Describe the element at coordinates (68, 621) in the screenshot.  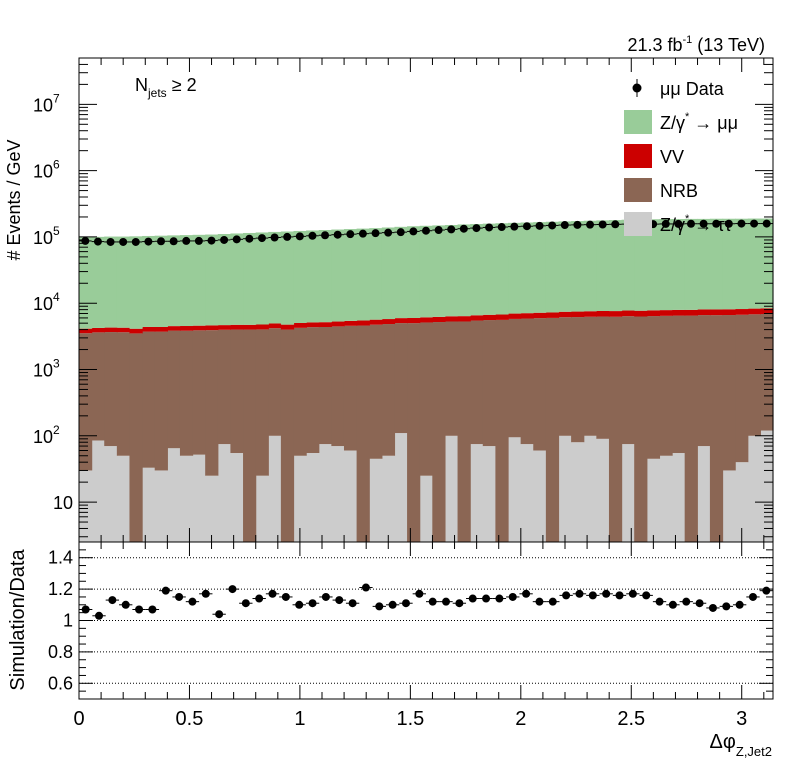
I see `ratio-y-tick-label: 1` at that location.